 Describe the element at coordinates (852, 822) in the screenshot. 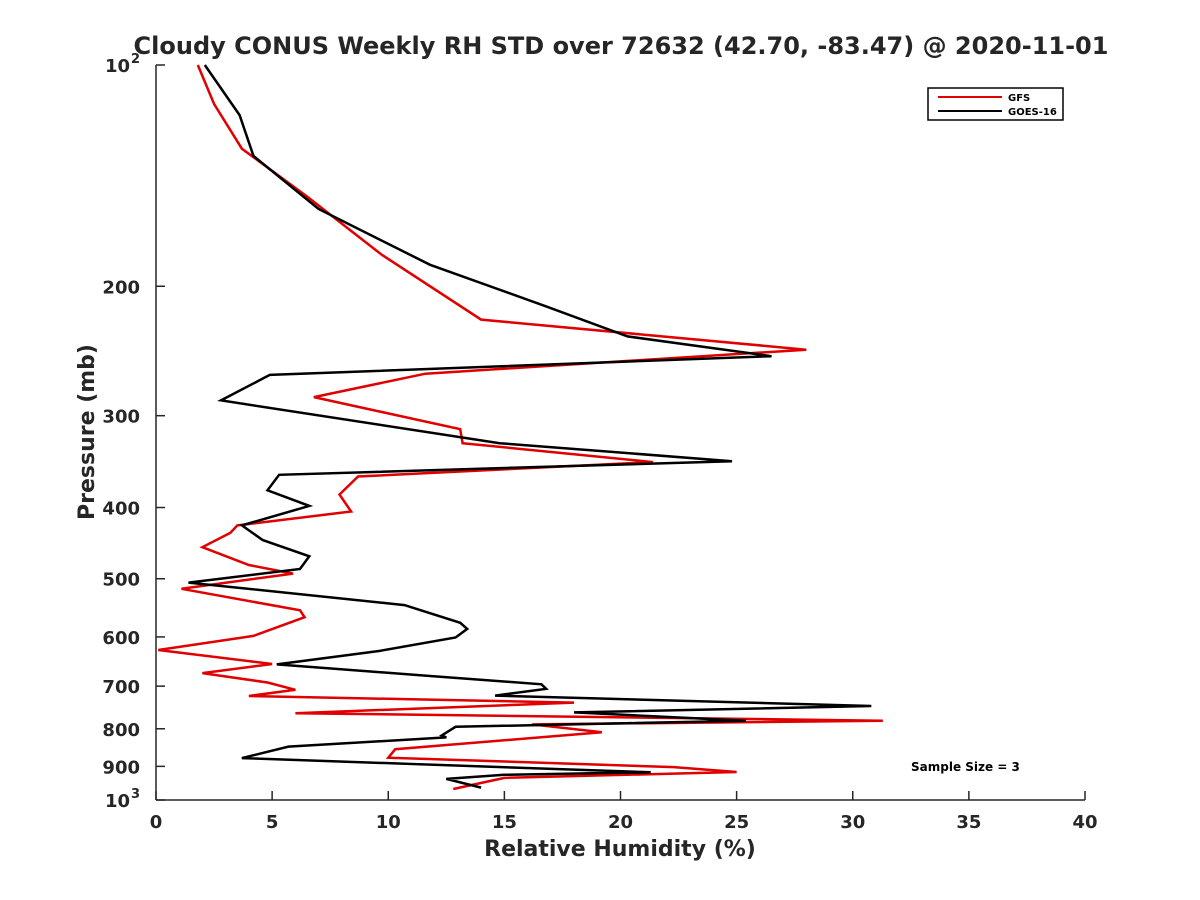

I see `x-tick-label: 30` at that location.